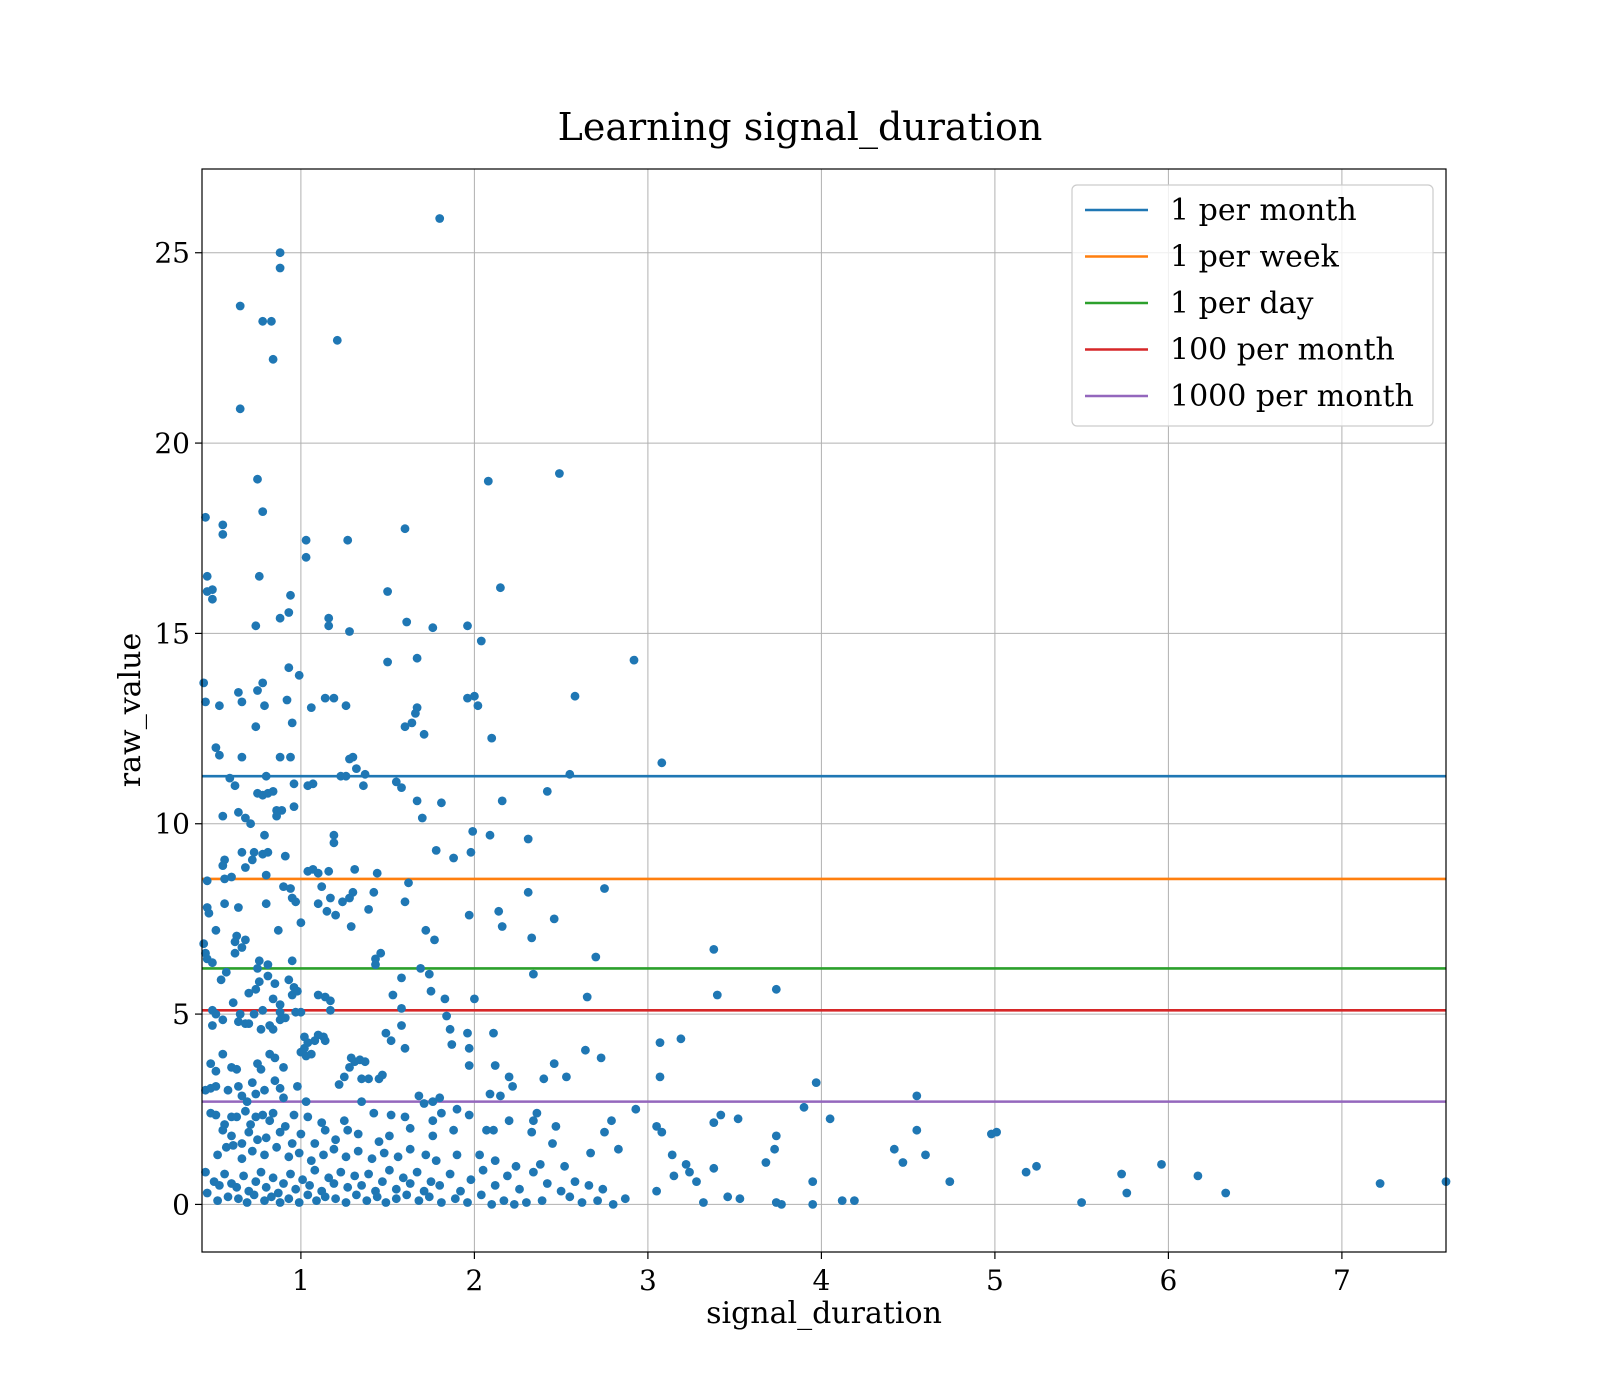 The image size is (1600, 1400). What do you see at coordinates (181, 1014) in the screenshot?
I see `y-tick-label: 5` at bounding box center [181, 1014].